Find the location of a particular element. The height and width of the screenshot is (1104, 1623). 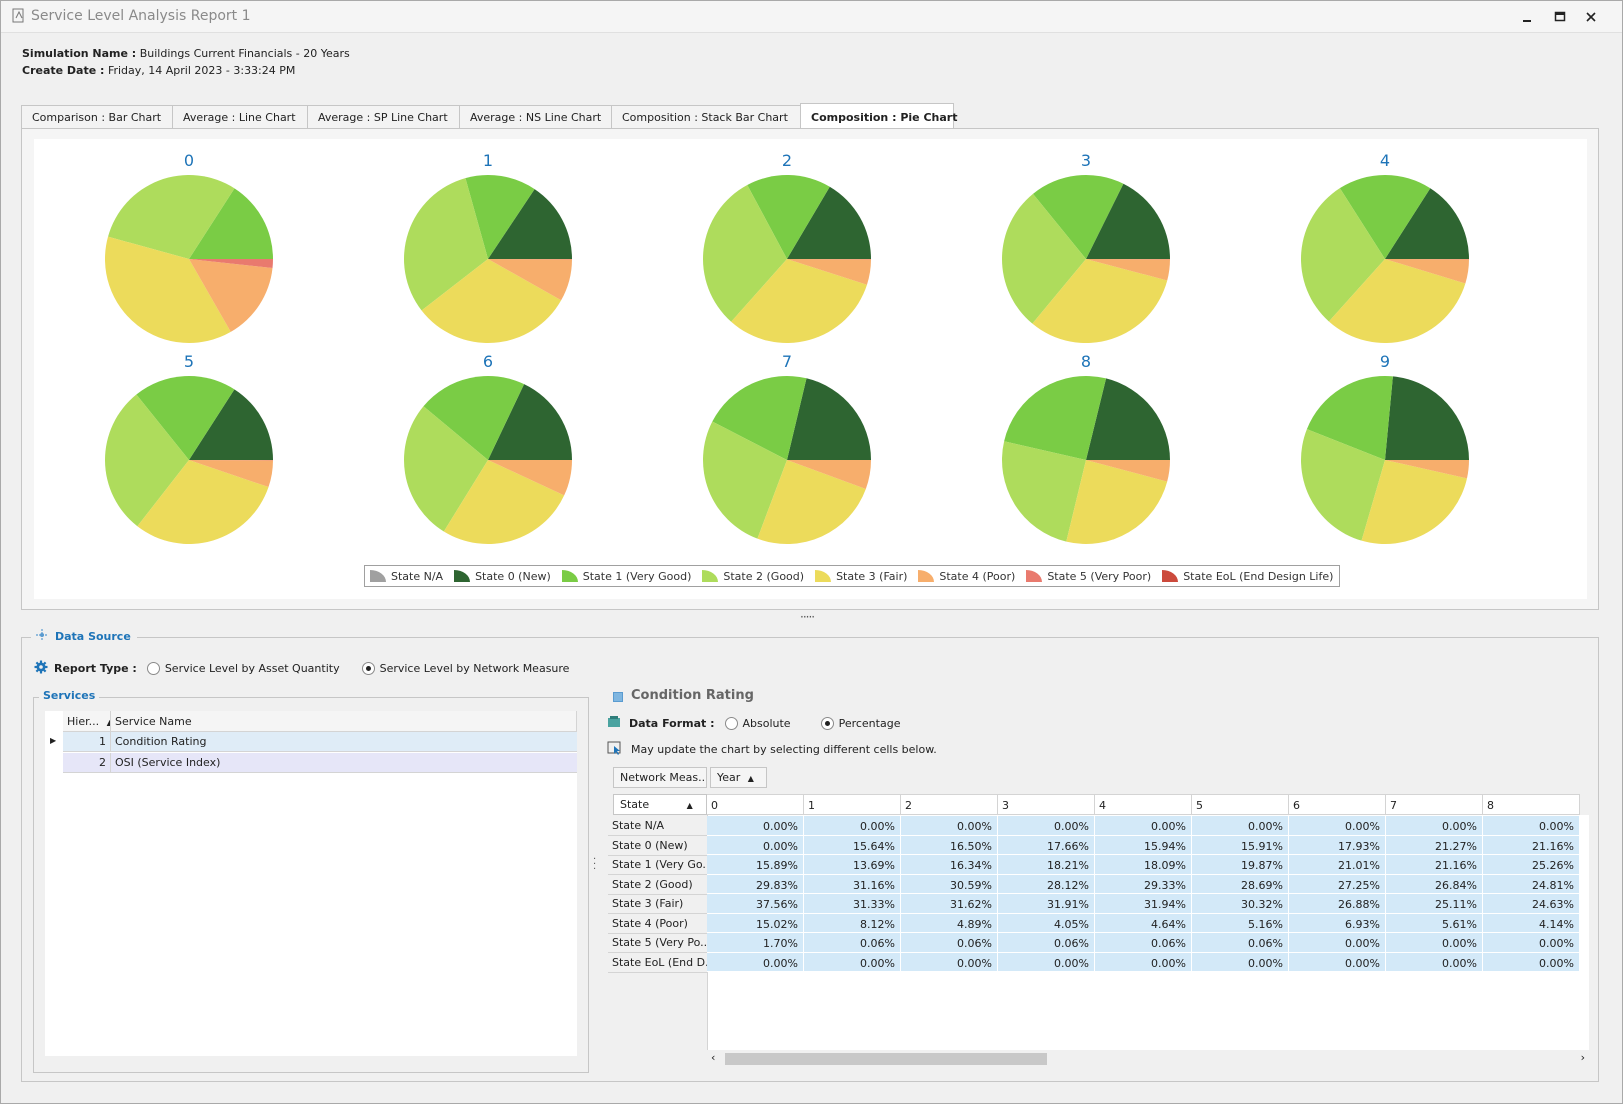

grid-cell: 15.94% is located at coordinates (1143, 845).